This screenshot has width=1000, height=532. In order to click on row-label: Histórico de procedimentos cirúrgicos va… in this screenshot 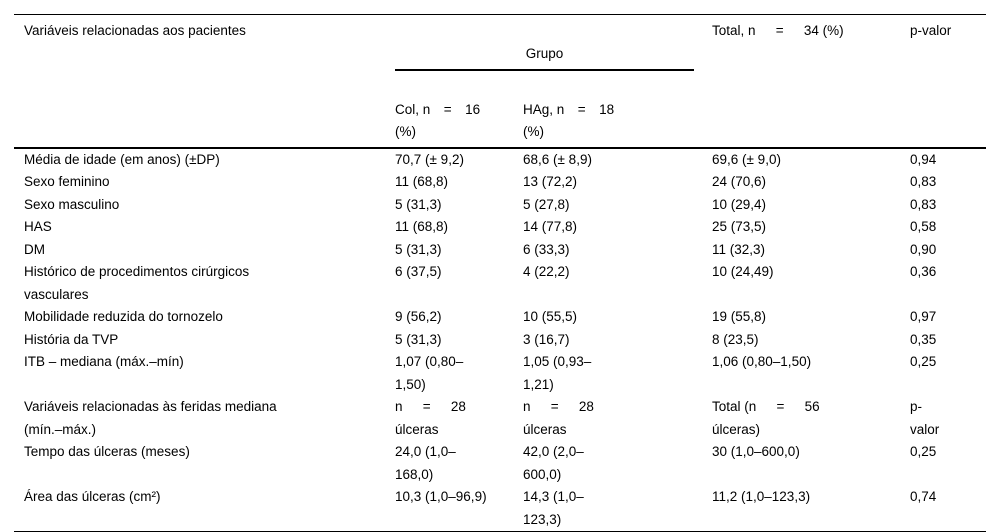, I will do `click(137, 283)`.